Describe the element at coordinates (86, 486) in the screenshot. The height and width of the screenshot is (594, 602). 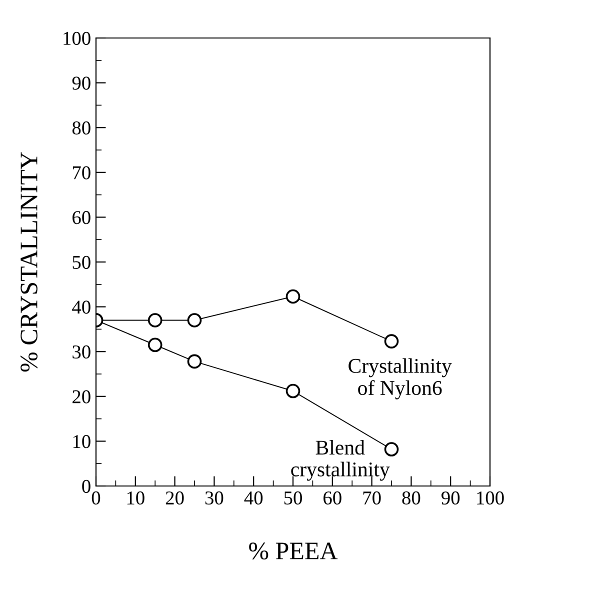
I see `y-tick-label: 0` at that location.